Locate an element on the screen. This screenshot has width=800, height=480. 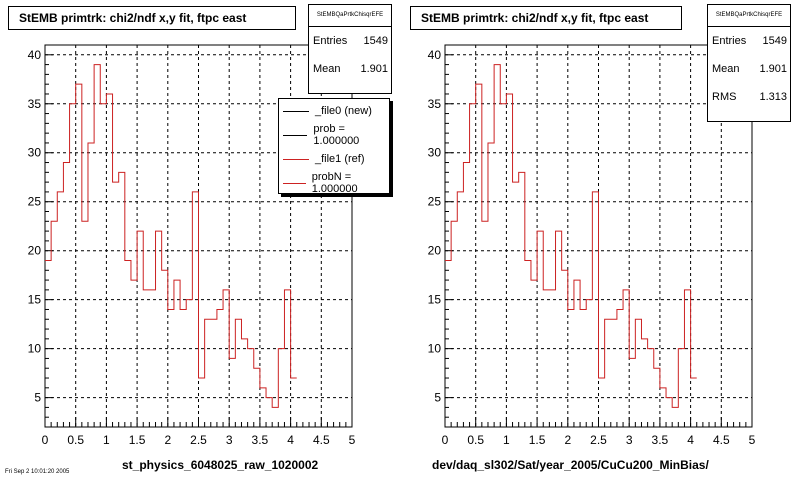
legend-entry-probn: probN = 1.000000 is located at coordinates (334, 182).